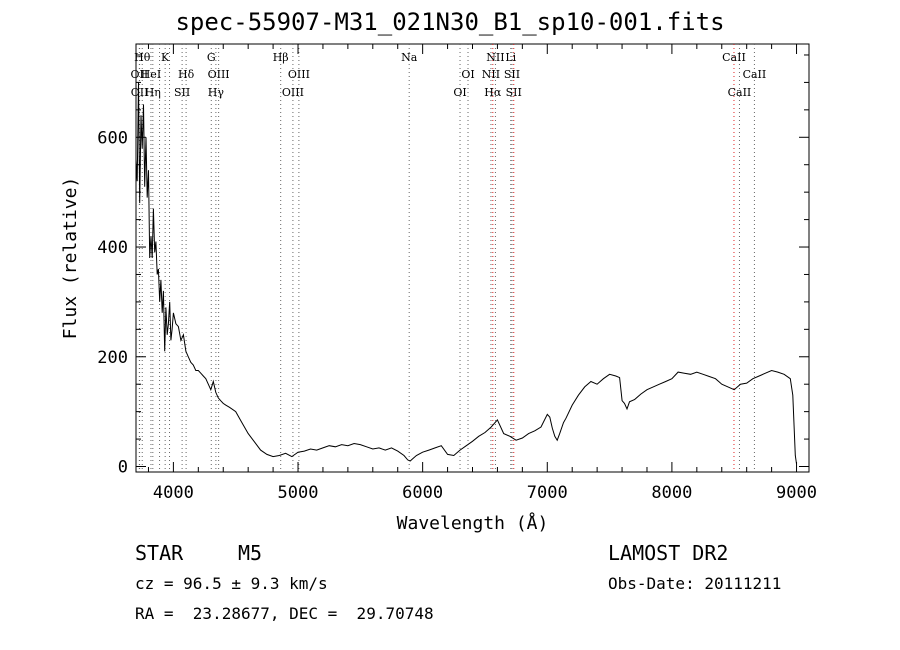 The height and width of the screenshot is (650, 900). What do you see at coordinates (231, 583) in the screenshot?
I see `redshift-cz: cz = 96.5 ± 9.3 km/s` at bounding box center [231, 583].